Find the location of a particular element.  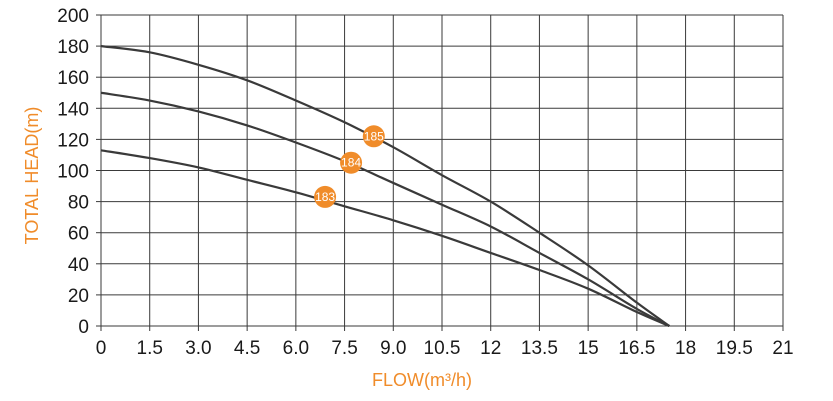

curve-label-183: 183 is located at coordinates (325, 197).